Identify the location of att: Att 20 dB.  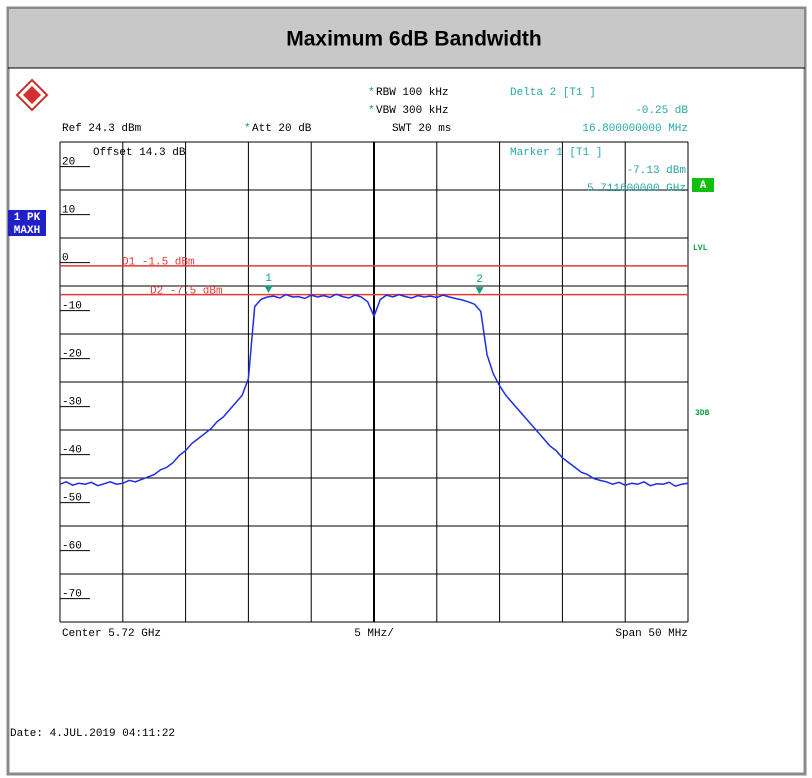
(282, 129).